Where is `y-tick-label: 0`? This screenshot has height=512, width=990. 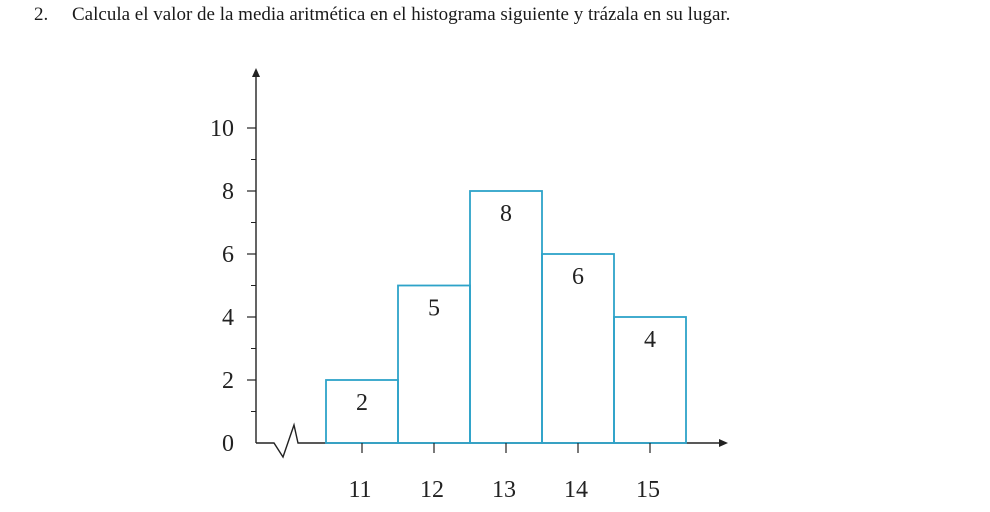 y-tick-label: 0 is located at coordinates (228, 444).